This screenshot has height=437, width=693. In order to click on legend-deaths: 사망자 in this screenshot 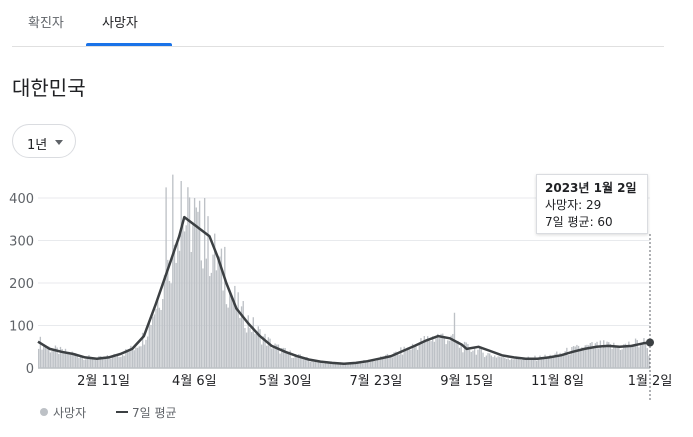, I will do `click(63, 412)`.